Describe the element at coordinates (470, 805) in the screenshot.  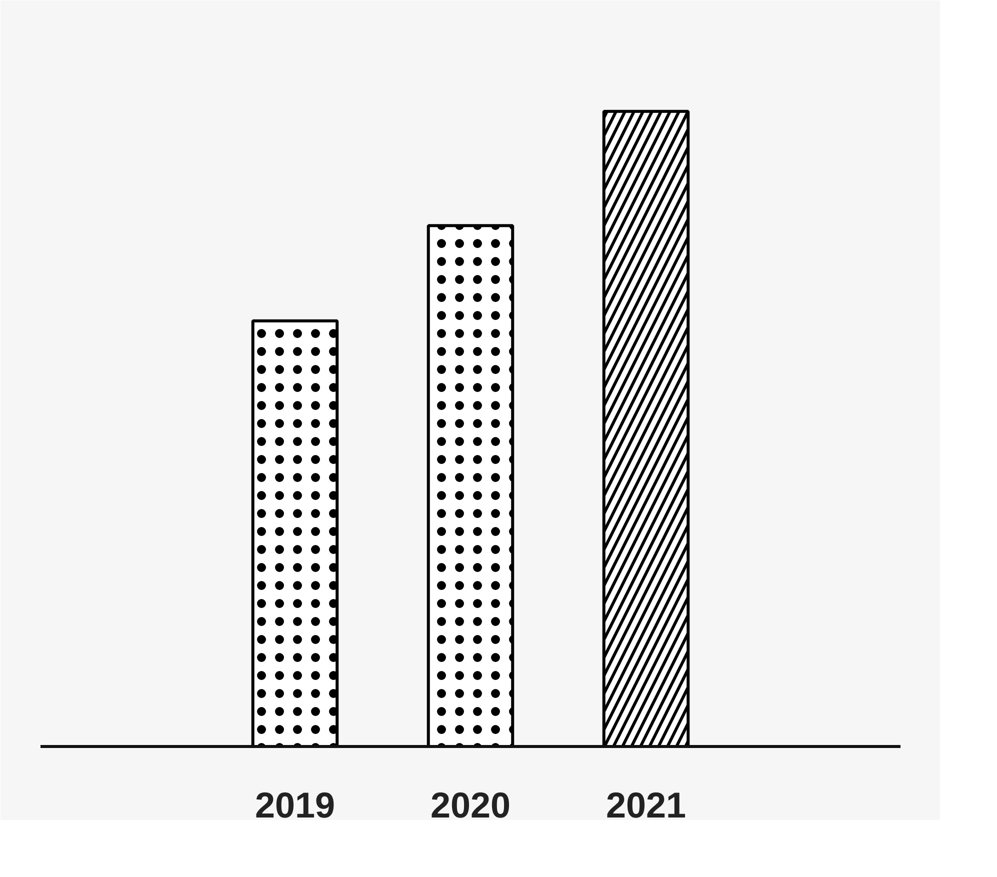
I see `x-tick-label: 2020` at that location.